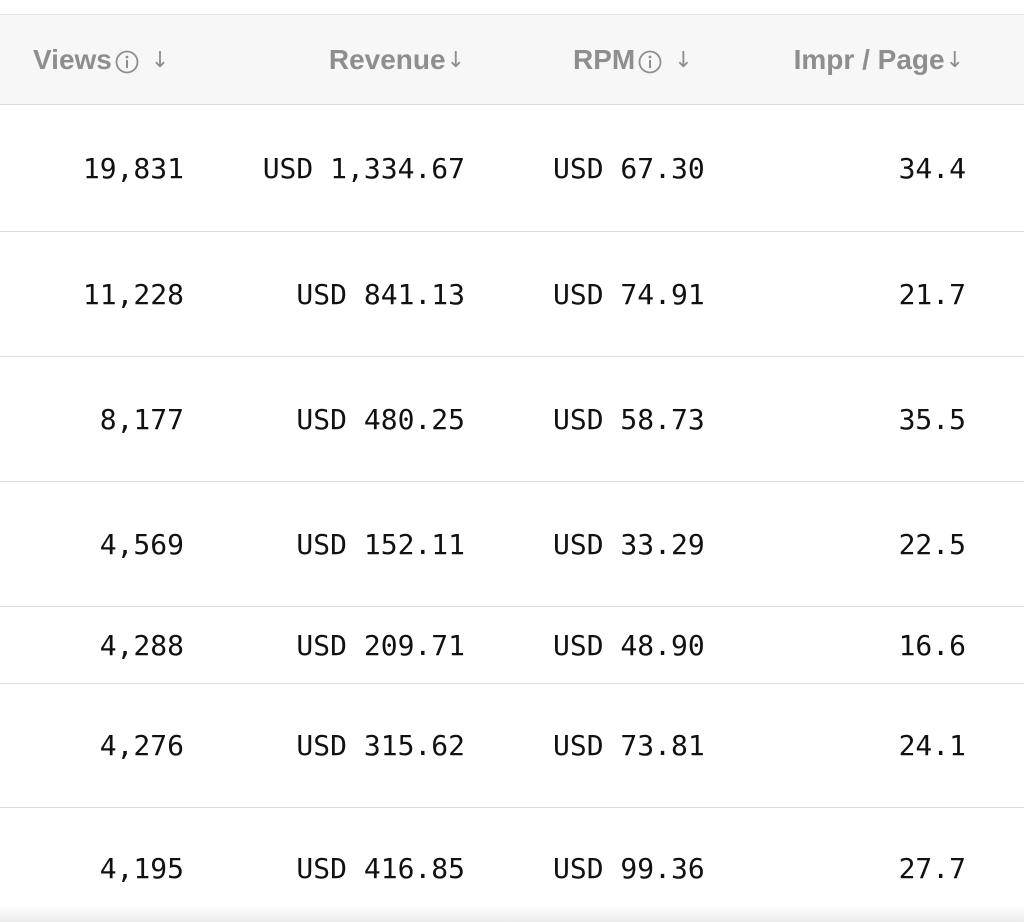 Image resolution: width=1024 pixels, height=922 pixels. Describe the element at coordinates (72, 59) in the screenshot. I see `column-header-label: Views` at that location.